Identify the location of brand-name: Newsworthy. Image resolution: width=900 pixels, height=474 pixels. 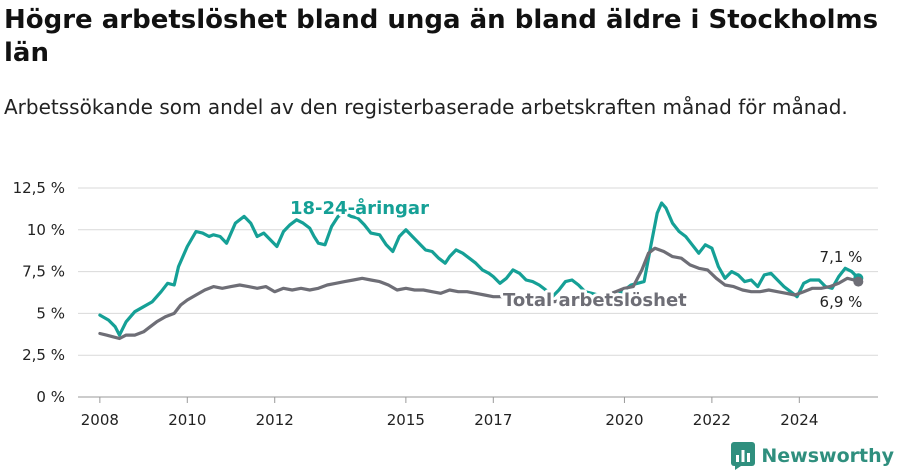
(827, 456).